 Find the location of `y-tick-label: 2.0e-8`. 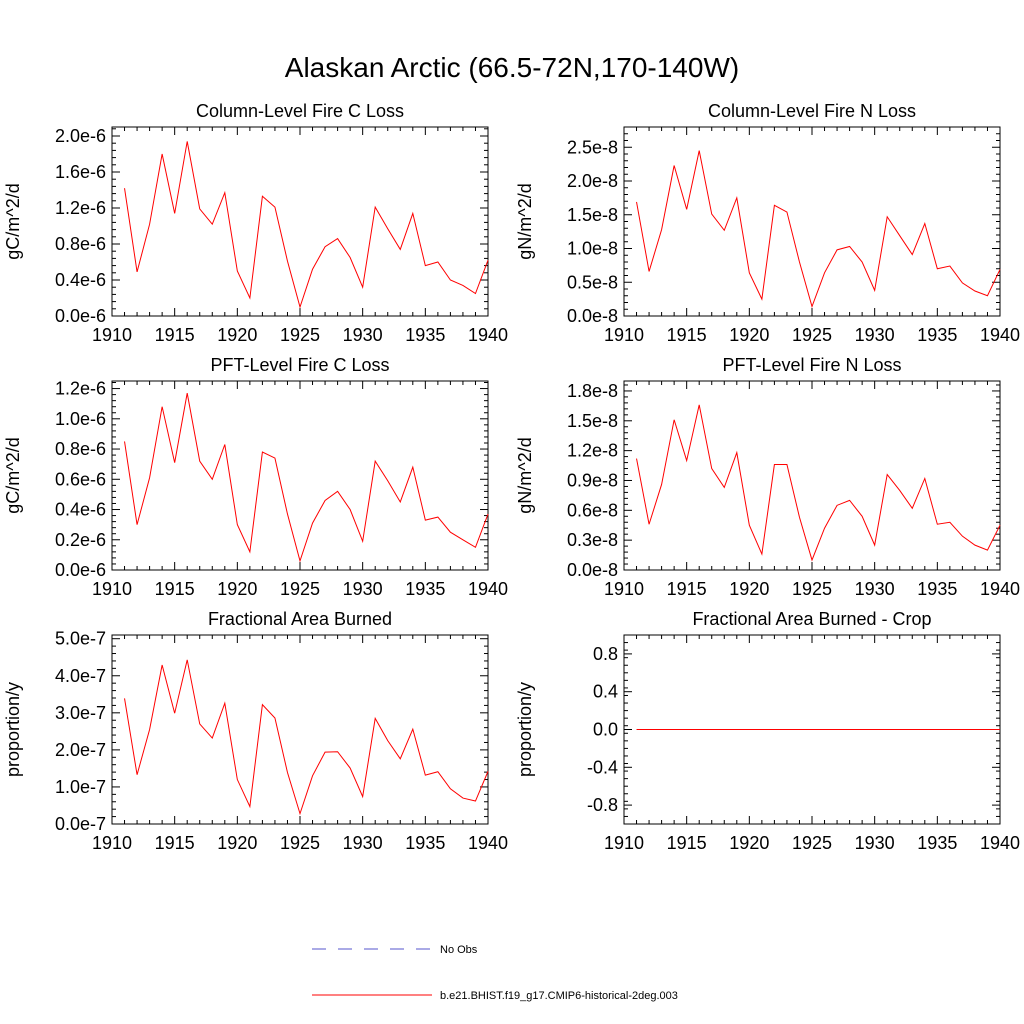

y-tick-label: 2.0e-8 is located at coordinates (592, 181).